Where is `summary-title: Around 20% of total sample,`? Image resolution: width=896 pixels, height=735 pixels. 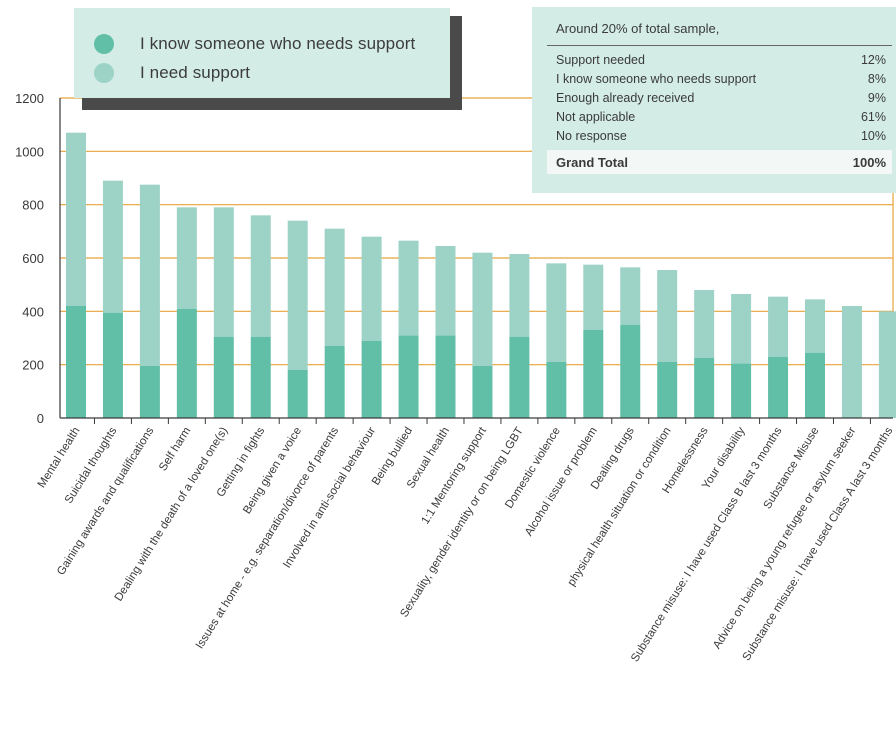 summary-title: Around 20% of total sample, is located at coordinates (638, 28).